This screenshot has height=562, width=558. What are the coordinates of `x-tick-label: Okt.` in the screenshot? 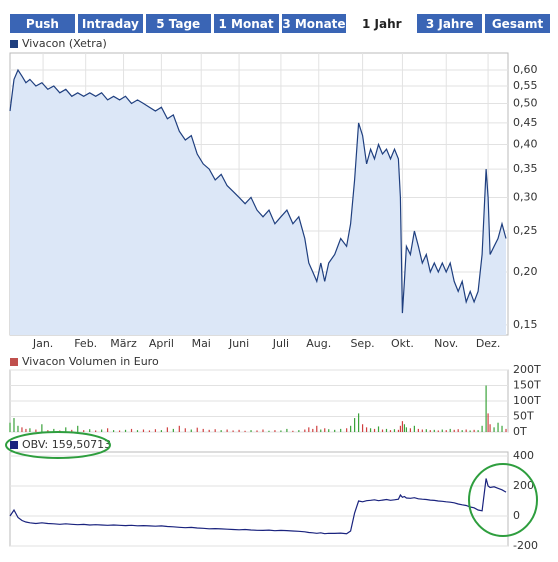 It's located at (402, 343).